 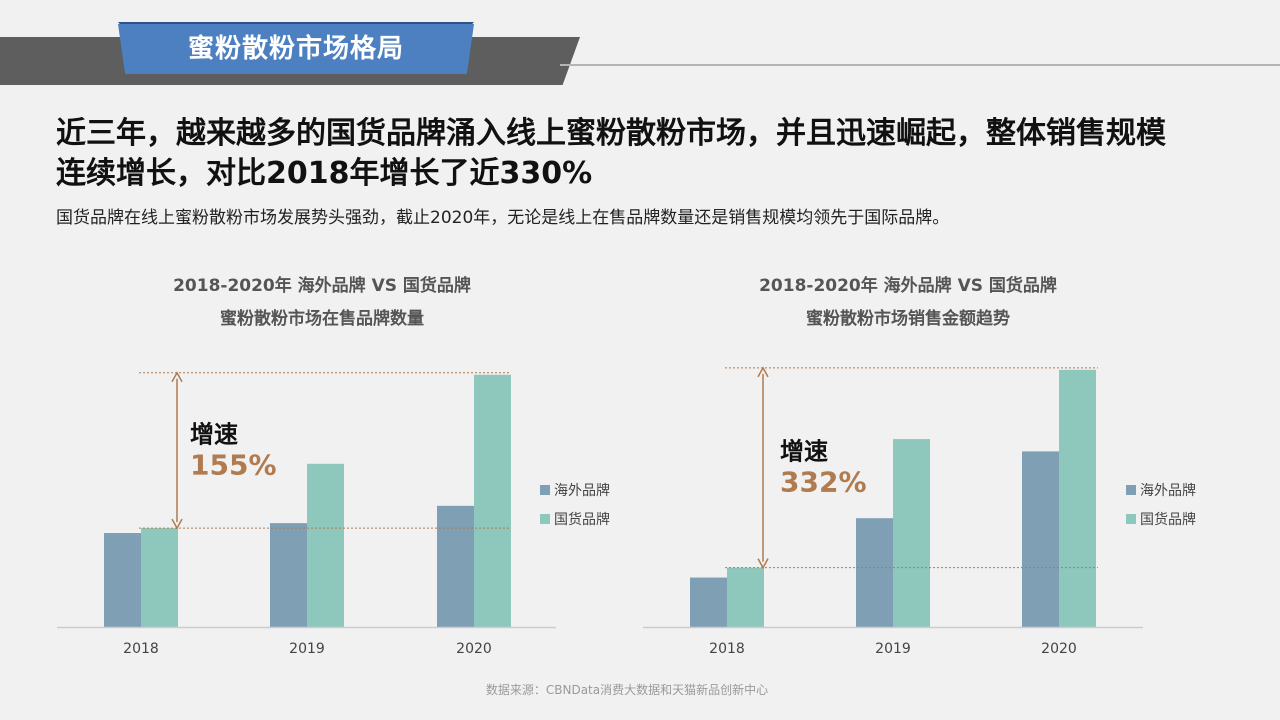 I want to click on chart-1-bar-overseas-2018, so click(x=122, y=580).